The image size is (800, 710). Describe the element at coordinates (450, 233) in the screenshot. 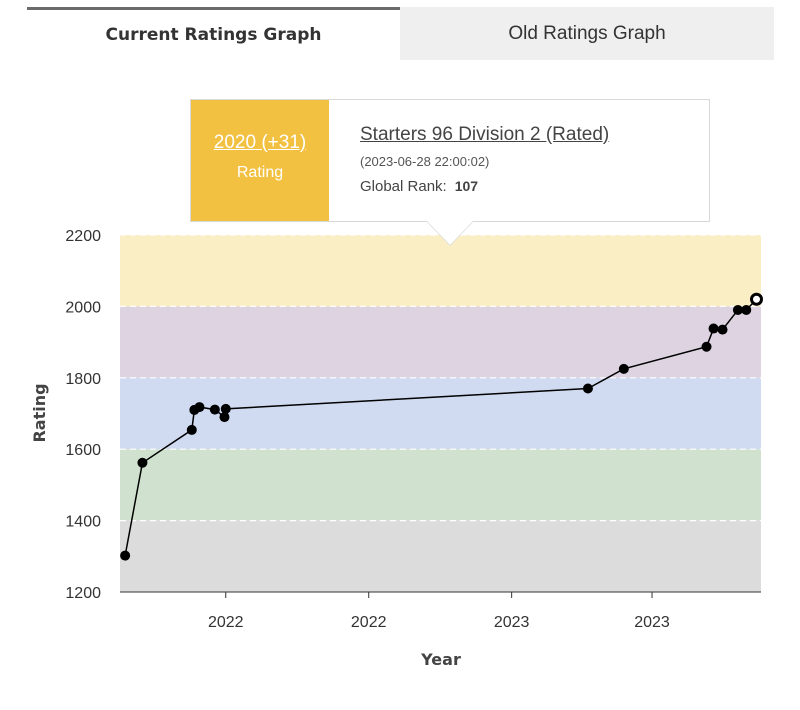

I see `tooltip-pointer` at that location.